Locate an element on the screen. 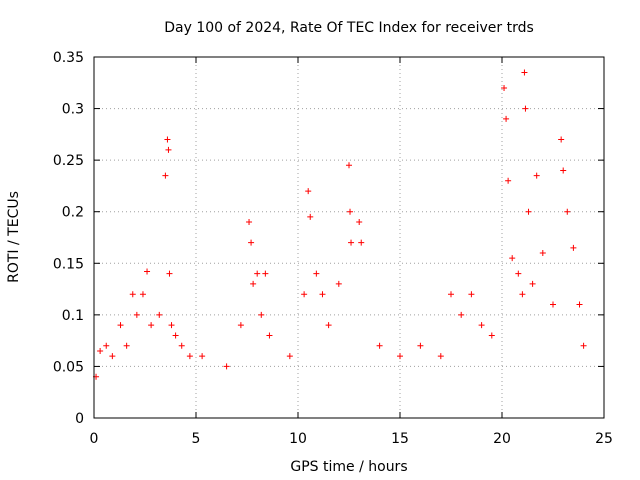 The image size is (640, 480). x-tick-label: 20 is located at coordinates (502, 439).